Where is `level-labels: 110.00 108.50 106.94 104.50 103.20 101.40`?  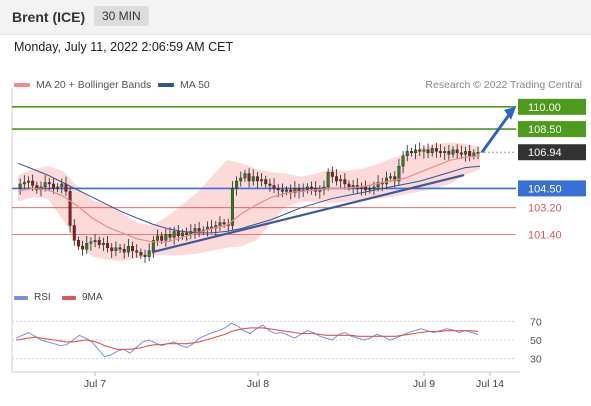 level-labels: 110.00 108.50 106.94 104.50 103.20 101.40 is located at coordinates (552, 169).